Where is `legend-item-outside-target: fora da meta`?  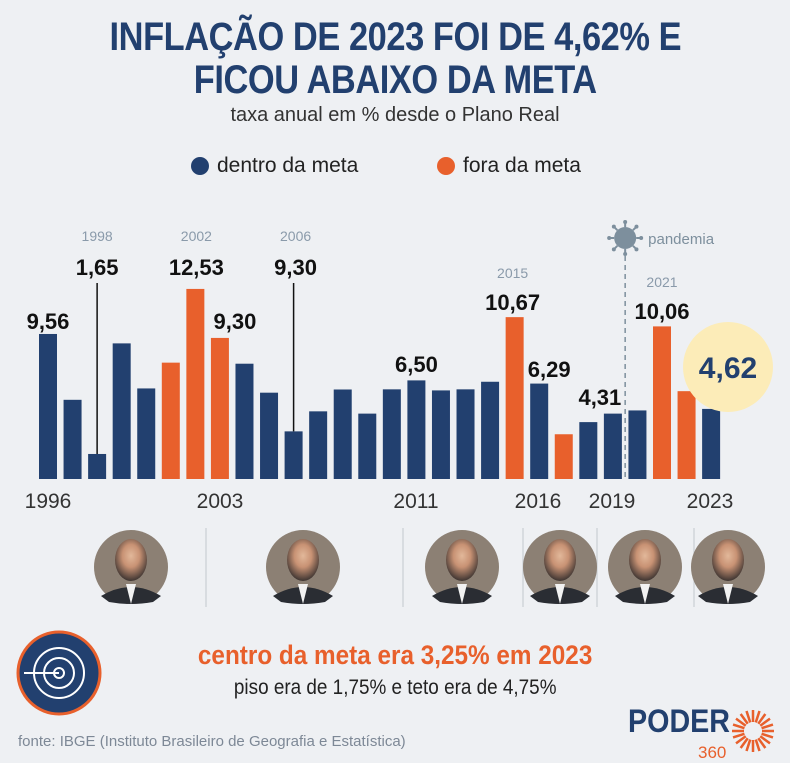 legend-item-outside-target: fora da meta is located at coordinates (509, 166).